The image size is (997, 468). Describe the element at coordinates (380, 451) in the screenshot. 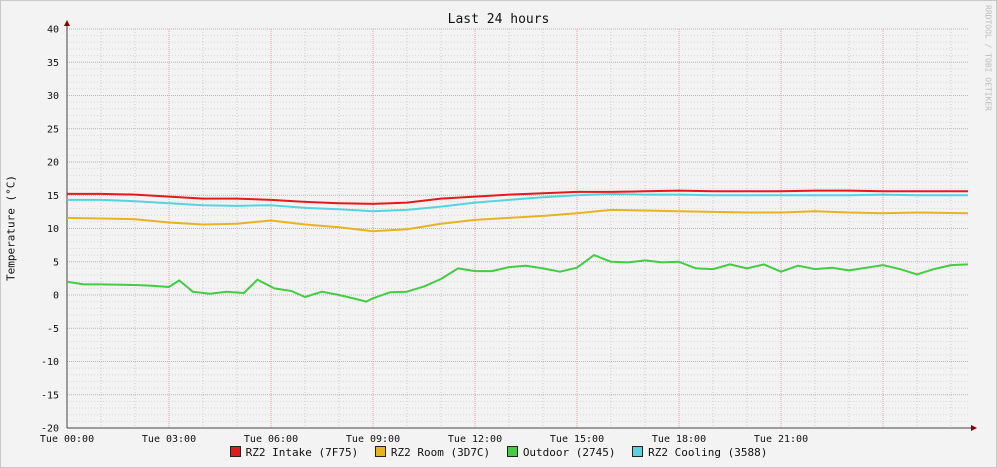

I see `legend-swatch-room` at that location.